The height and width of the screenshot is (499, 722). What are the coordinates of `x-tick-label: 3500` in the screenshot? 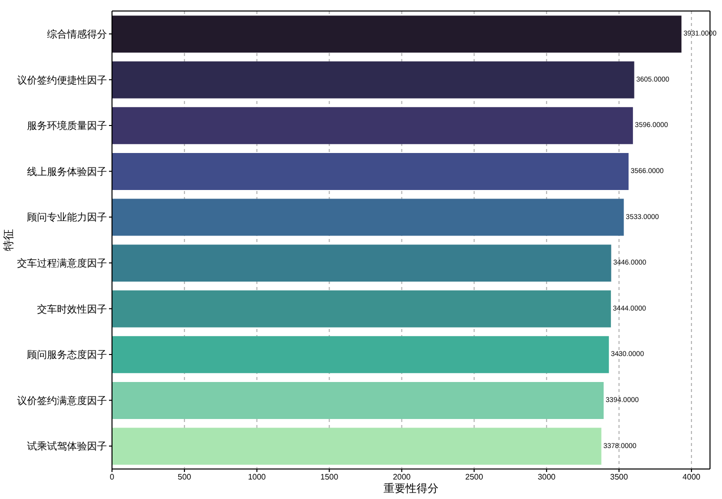 It's located at (619, 477).